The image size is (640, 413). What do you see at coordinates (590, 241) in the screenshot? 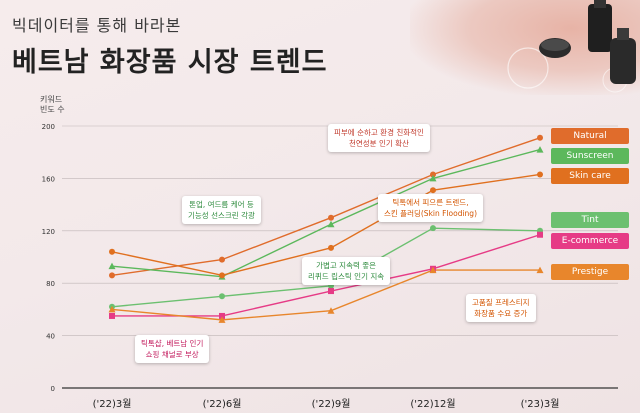
I see `legend-e-commerce: E-commerce` at bounding box center [590, 241].